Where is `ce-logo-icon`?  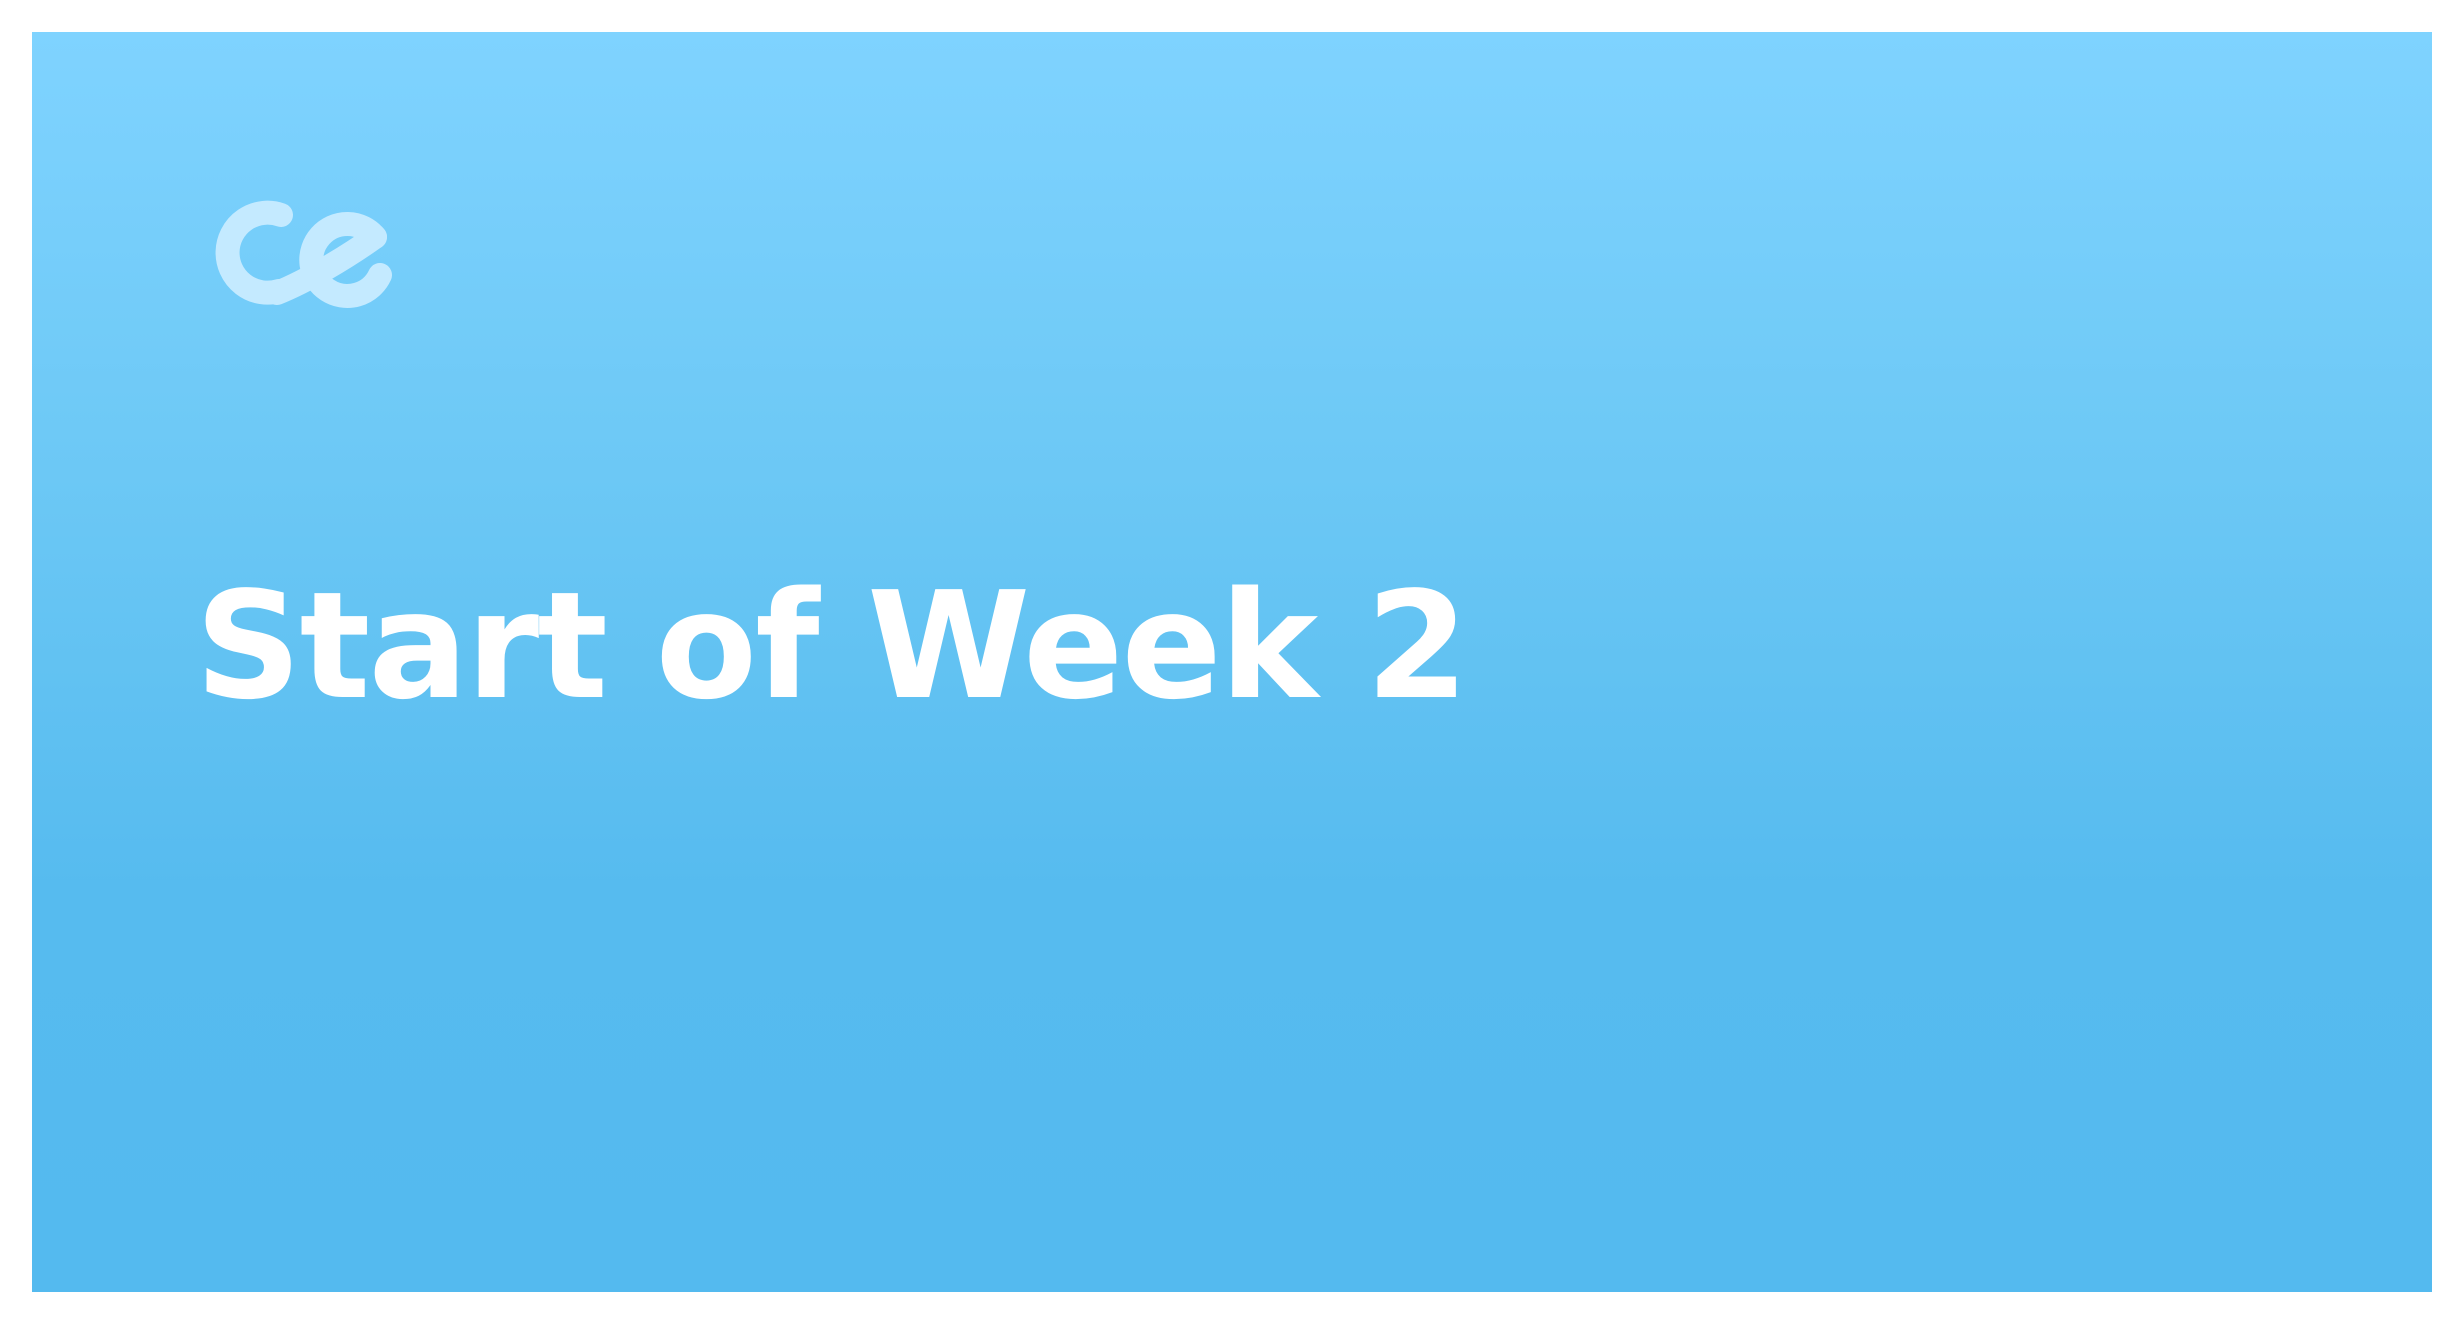 ce-logo-icon is located at coordinates (297, 260).